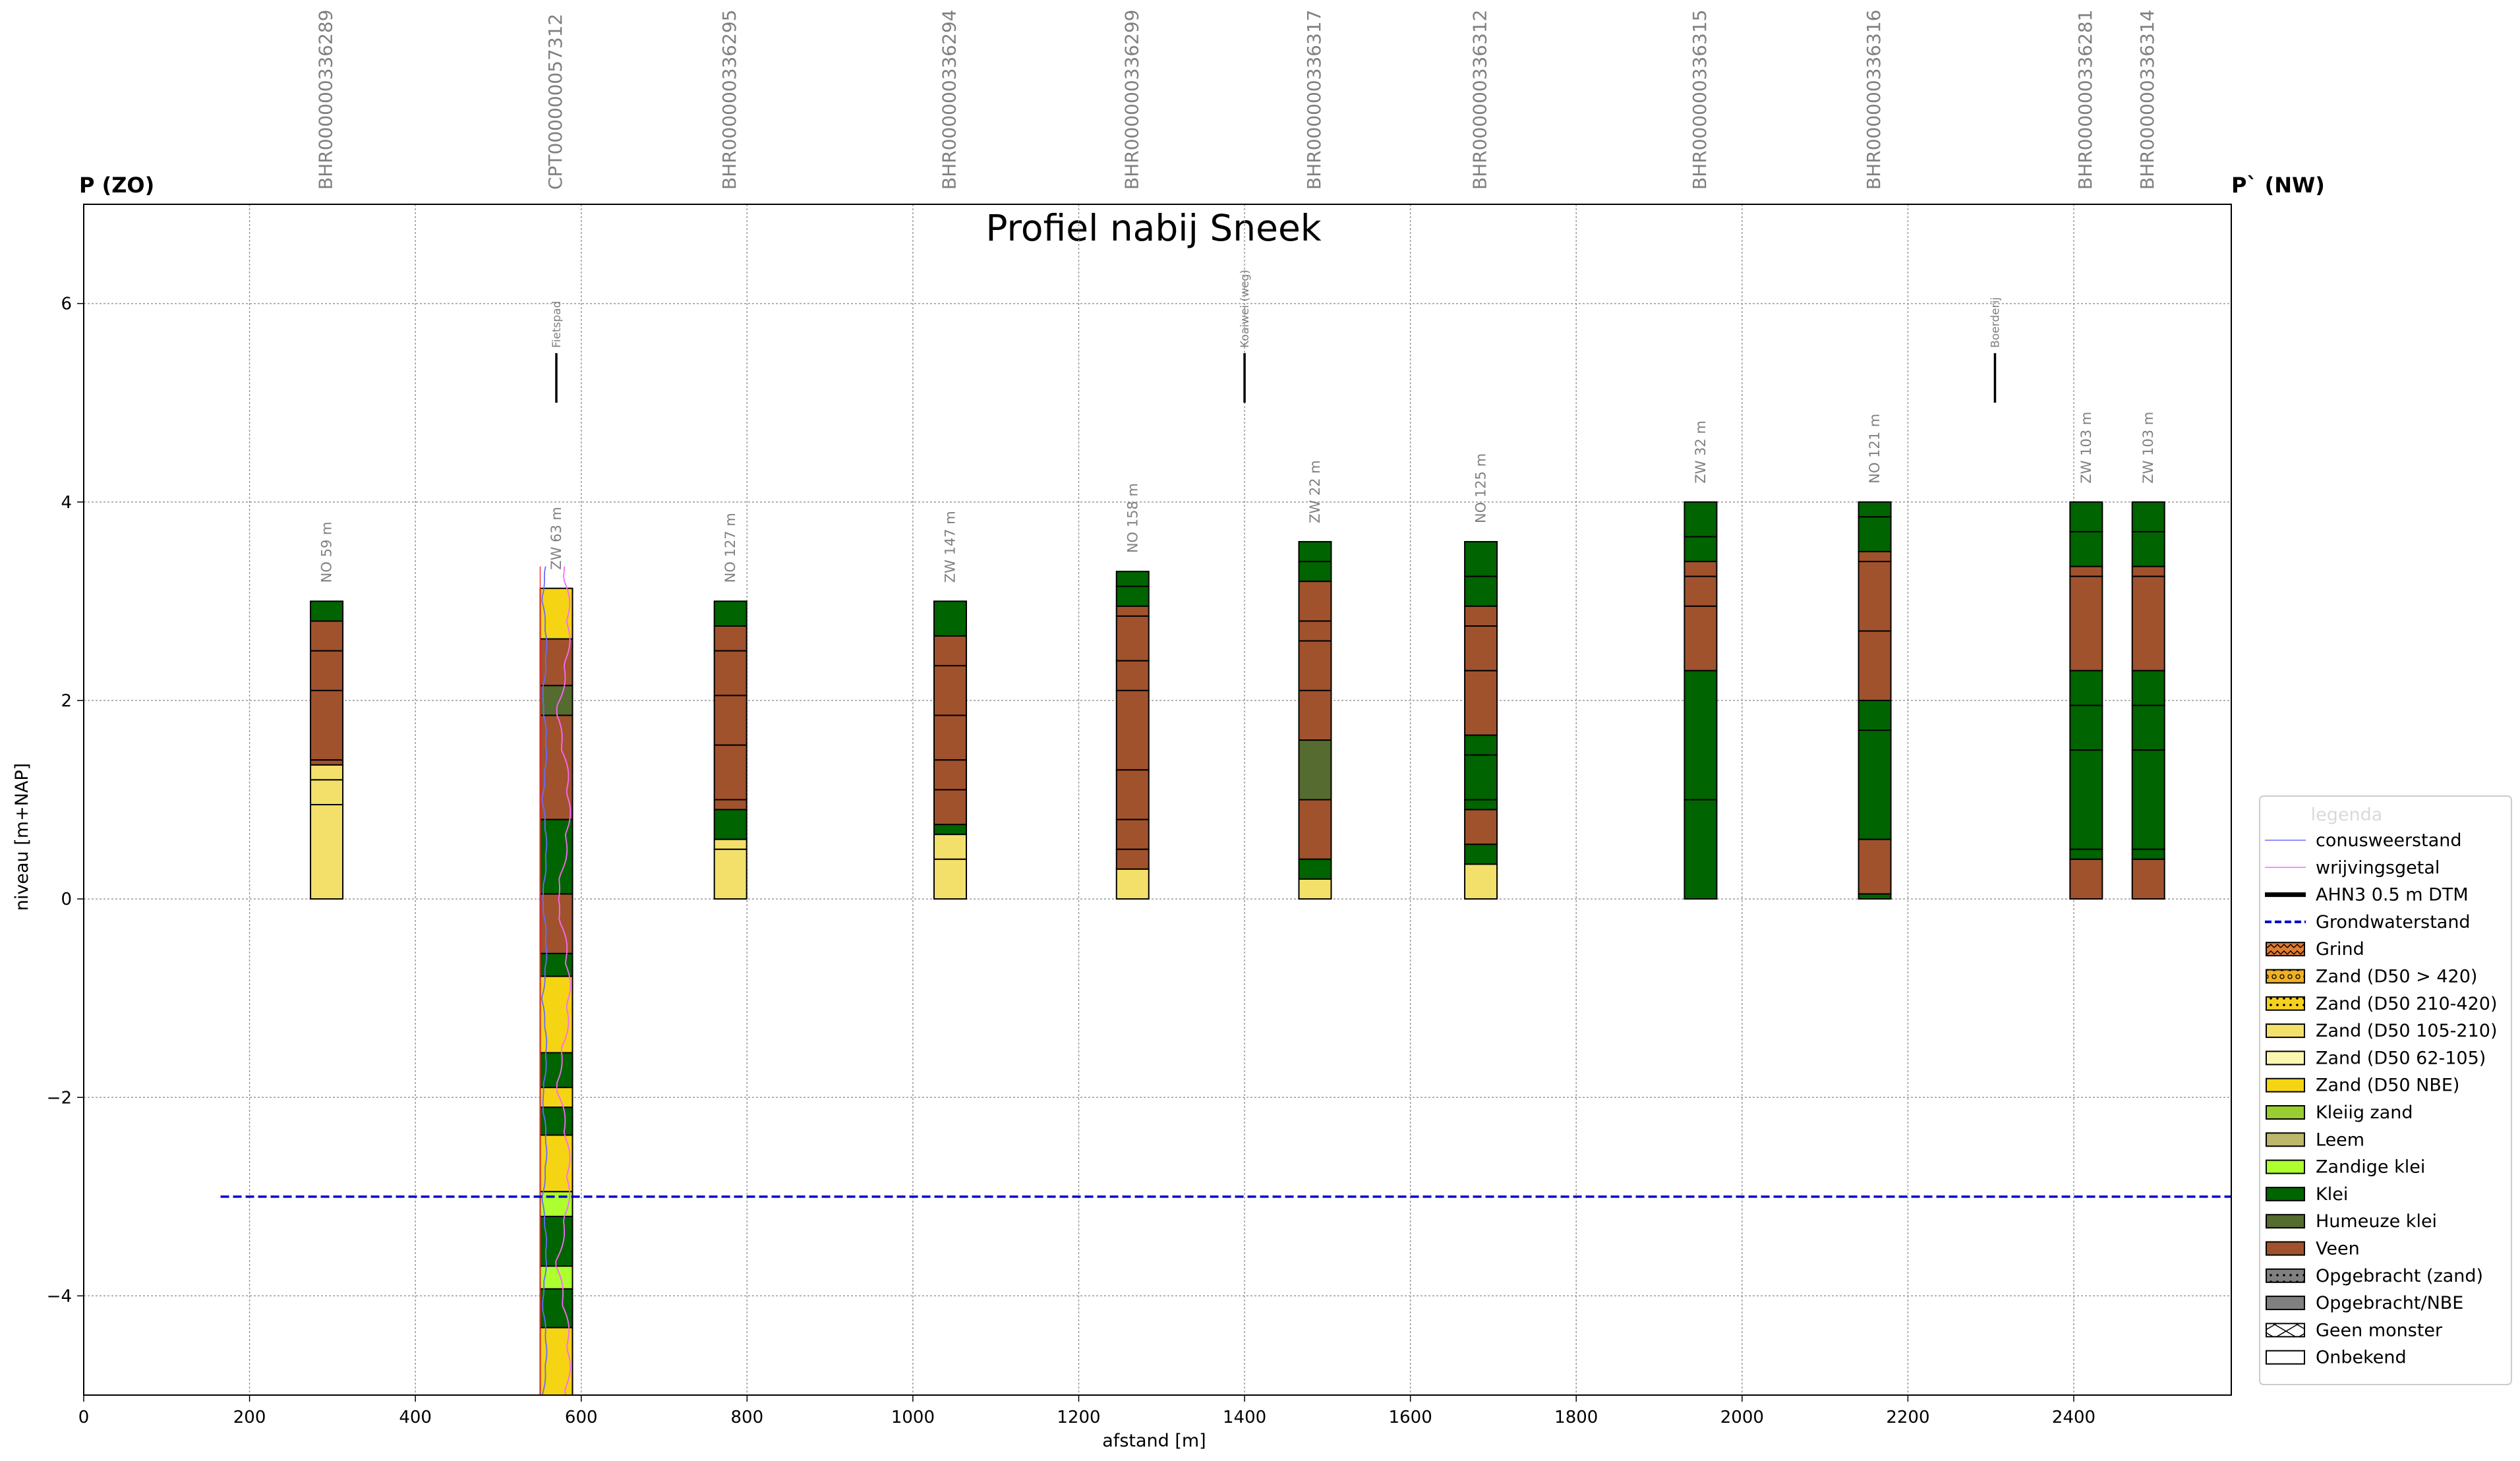  What do you see at coordinates (1481, 488) in the screenshot?
I see `borehole-distance-label: NO 125 m` at bounding box center [1481, 488].